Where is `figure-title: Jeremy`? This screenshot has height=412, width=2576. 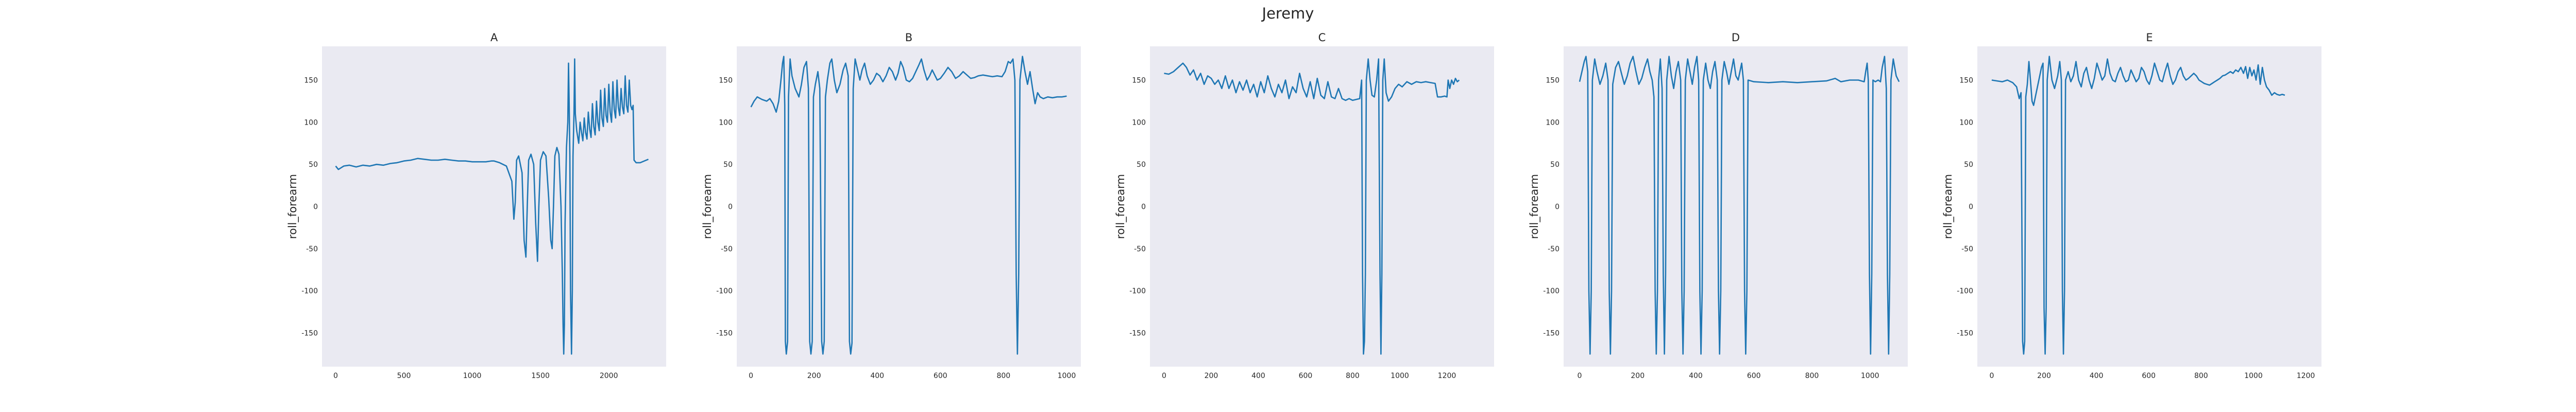 figure-title: Jeremy is located at coordinates (1287, 13).